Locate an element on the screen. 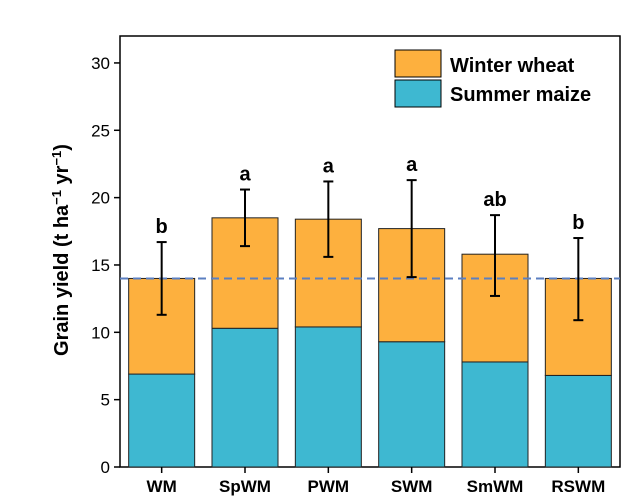  x-tick-label-rswm: RSWM is located at coordinates (578, 486).